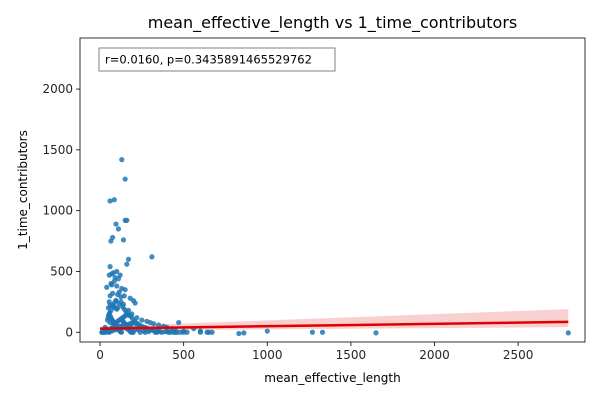 This screenshot has height=400, width=600. I want to click on y-tick-label: 1500, so click(57, 150).